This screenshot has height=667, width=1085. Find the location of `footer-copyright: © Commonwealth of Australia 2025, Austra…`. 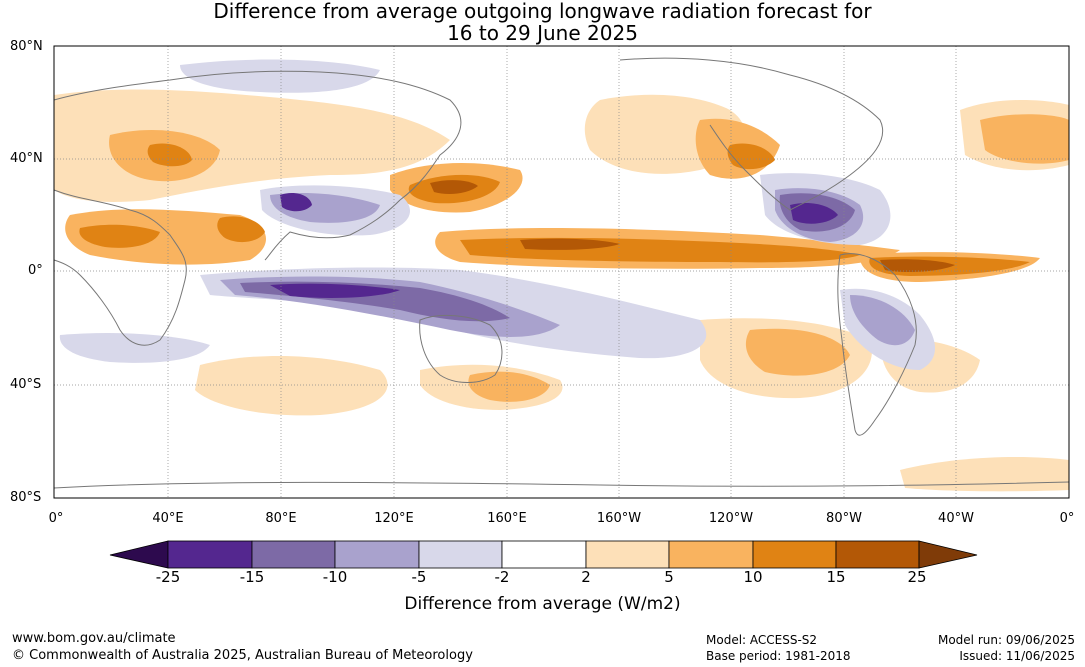

footer-copyright: © Commonwealth of Australia 2025, Austra… is located at coordinates (242, 655).